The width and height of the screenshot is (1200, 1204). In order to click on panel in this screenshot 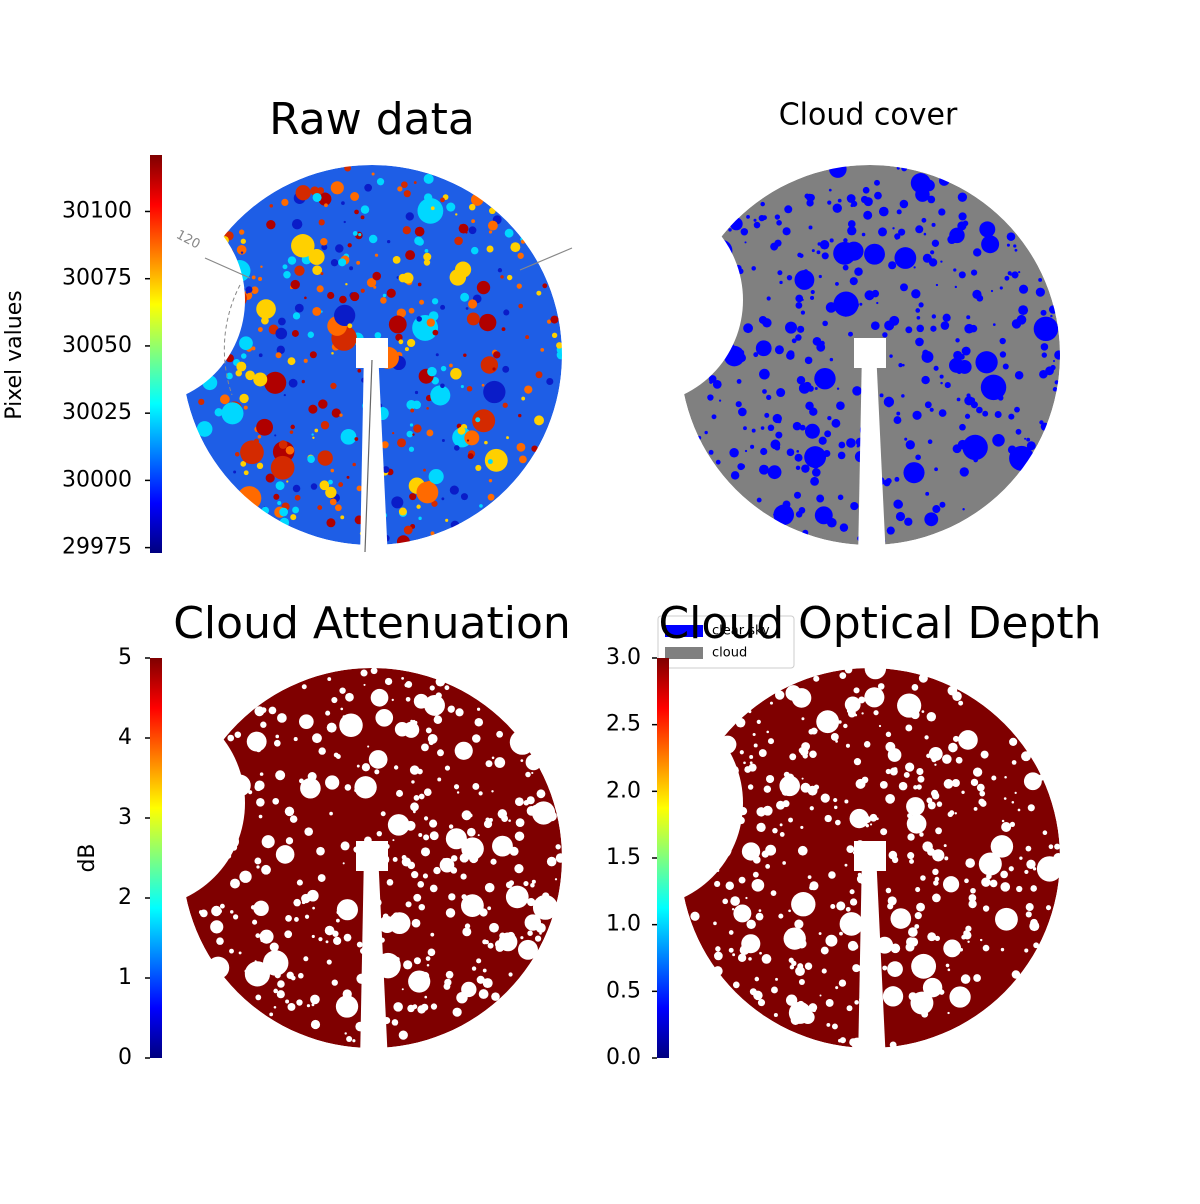, I will do `click(870, 352)`.